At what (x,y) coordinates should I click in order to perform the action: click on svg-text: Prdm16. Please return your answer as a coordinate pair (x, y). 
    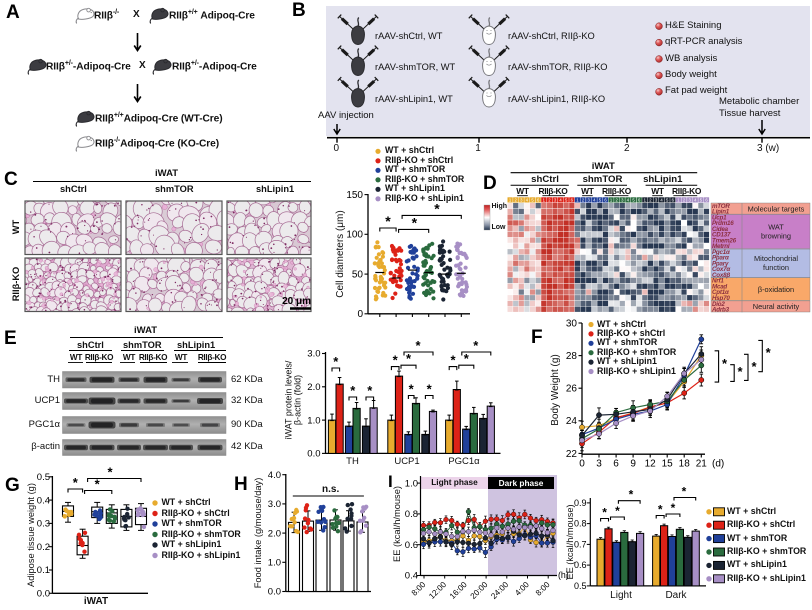
    Looking at the image, I should click on (723, 223).